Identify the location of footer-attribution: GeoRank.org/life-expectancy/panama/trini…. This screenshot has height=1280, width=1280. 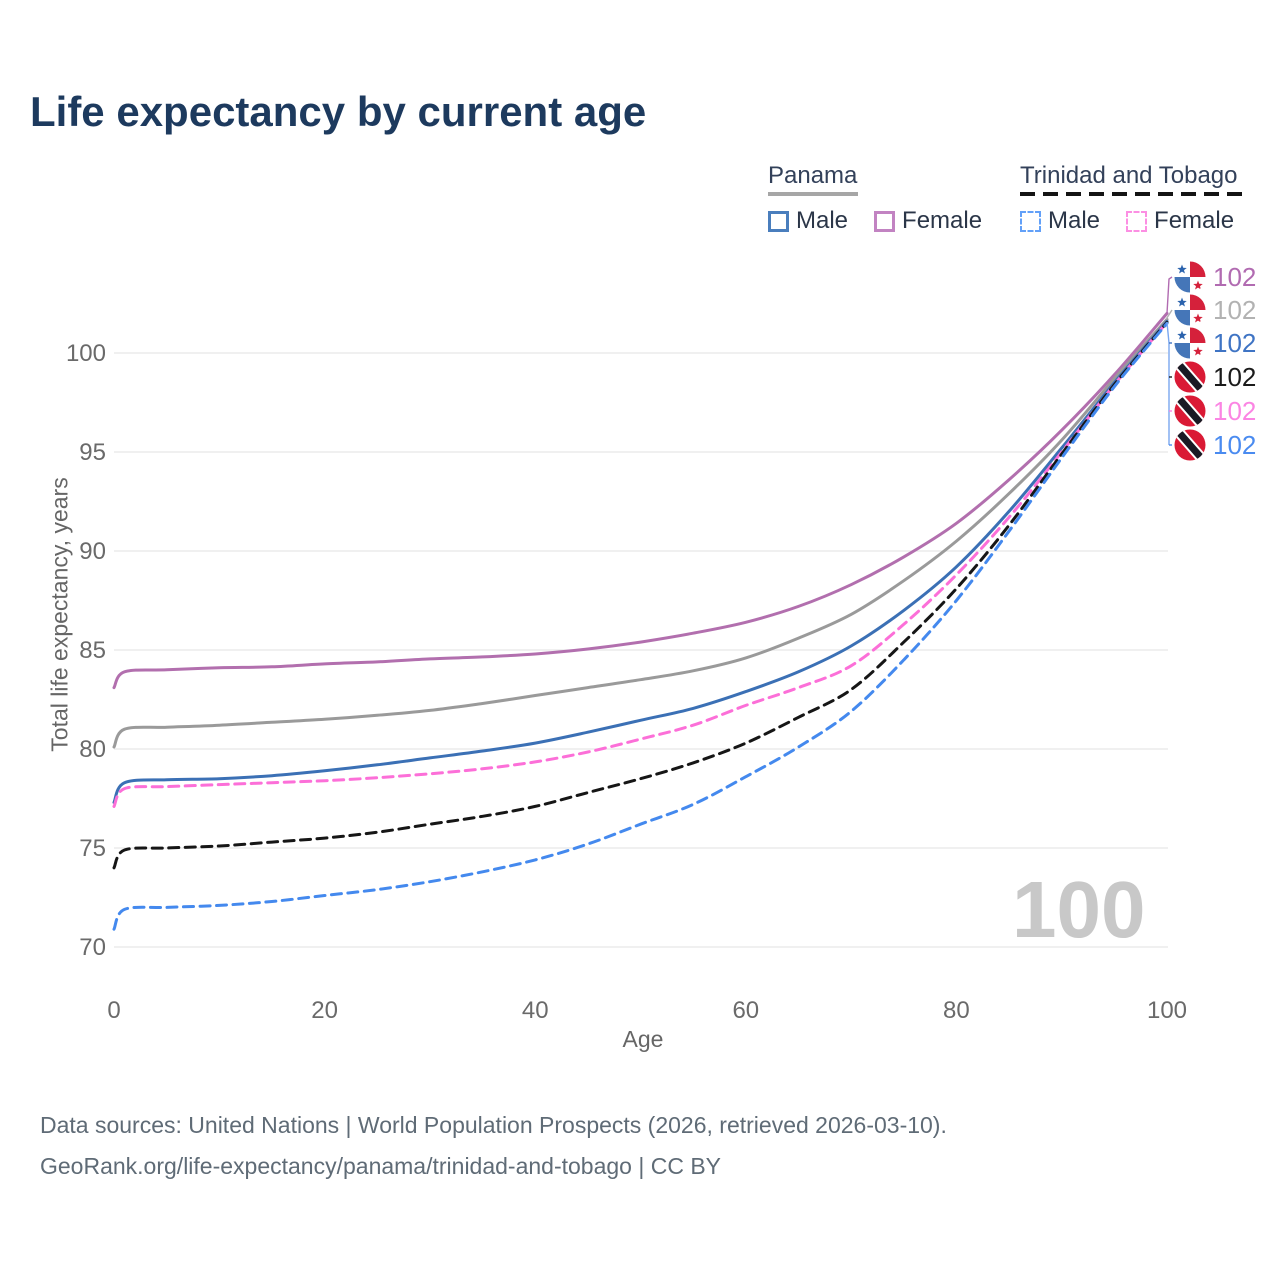
(381, 1166).